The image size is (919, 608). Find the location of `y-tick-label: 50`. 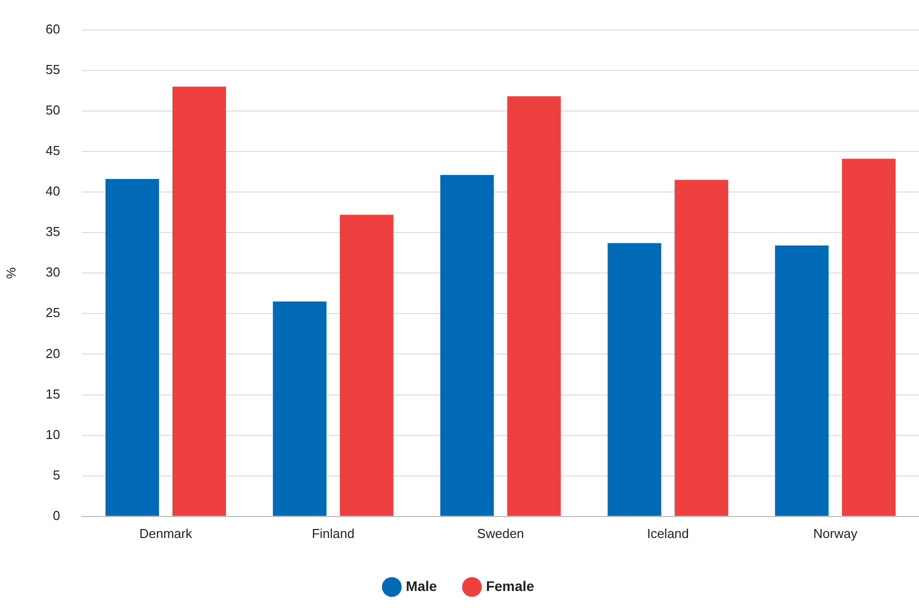

y-tick-label: 50 is located at coordinates (53, 110).